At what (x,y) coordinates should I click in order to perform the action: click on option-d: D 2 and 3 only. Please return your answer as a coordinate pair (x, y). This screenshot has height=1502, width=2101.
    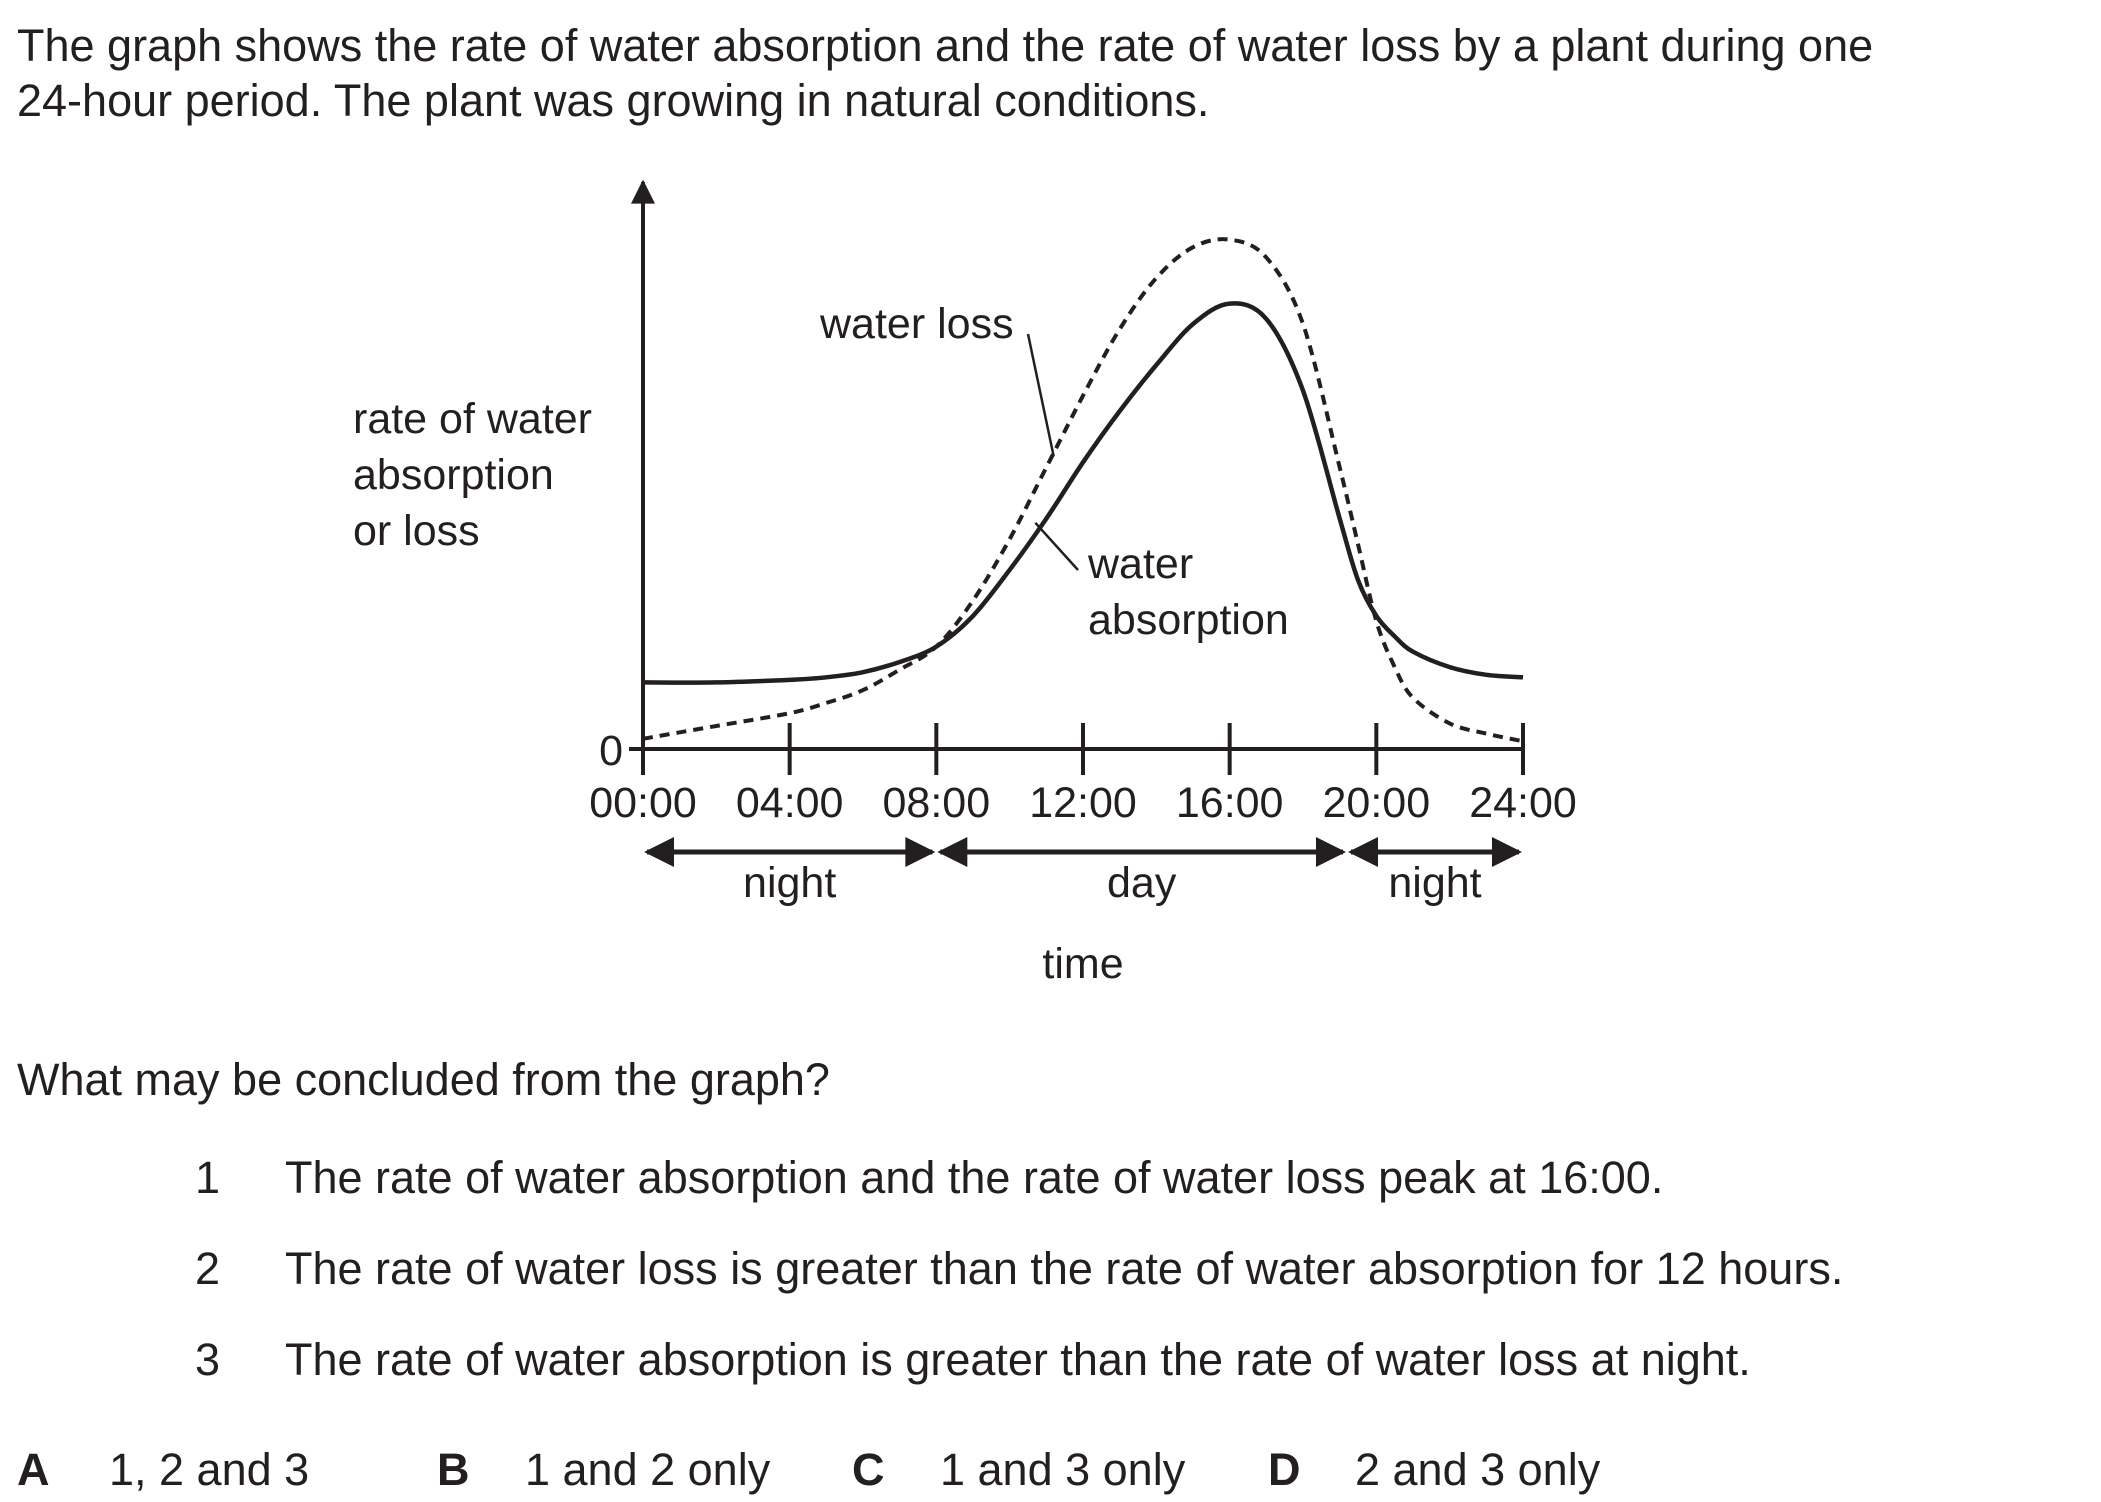
    Looking at the image, I should click on (1434, 1469).